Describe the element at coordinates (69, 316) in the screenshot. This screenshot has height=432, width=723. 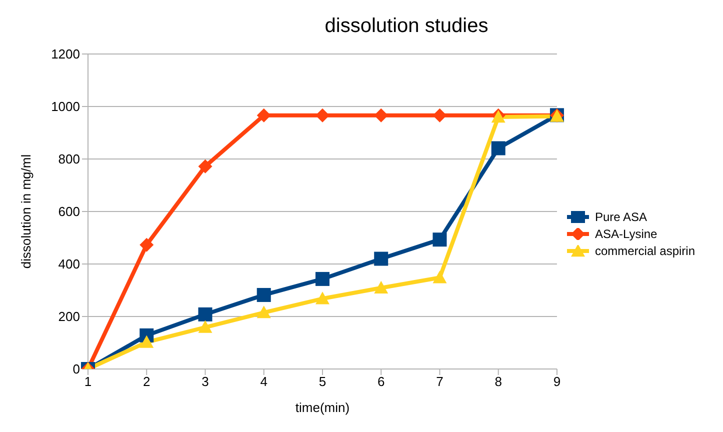
I see `y-tick-label: 200` at that location.